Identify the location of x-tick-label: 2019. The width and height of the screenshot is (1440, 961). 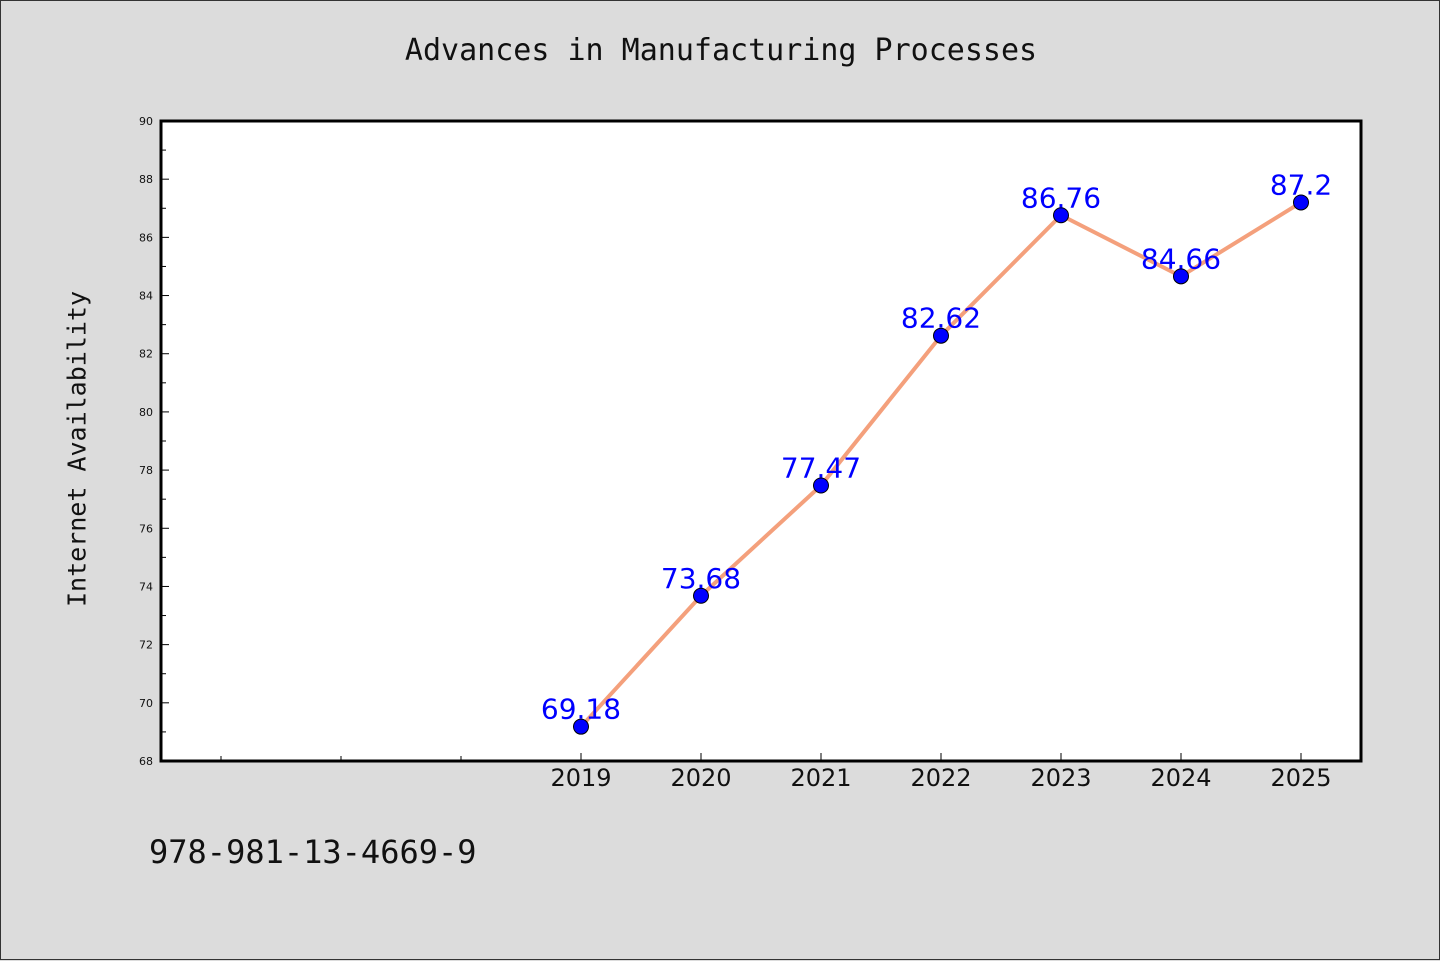
(580, 778).